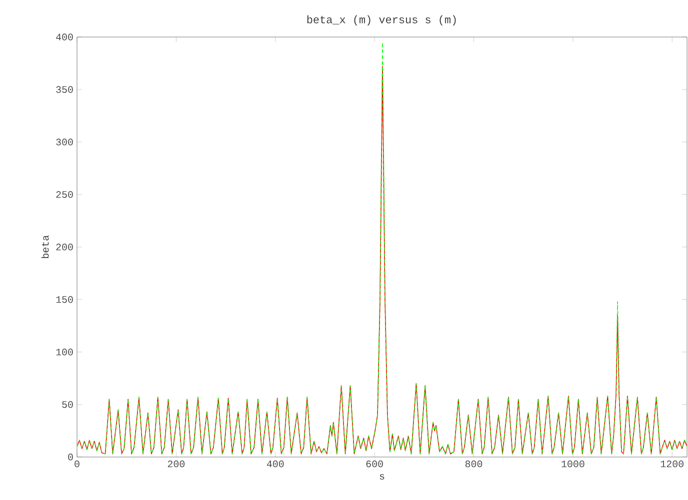 The height and width of the screenshot is (500, 688). Describe the element at coordinates (45, 246) in the screenshot. I see `y-axis-title: beta` at that location.